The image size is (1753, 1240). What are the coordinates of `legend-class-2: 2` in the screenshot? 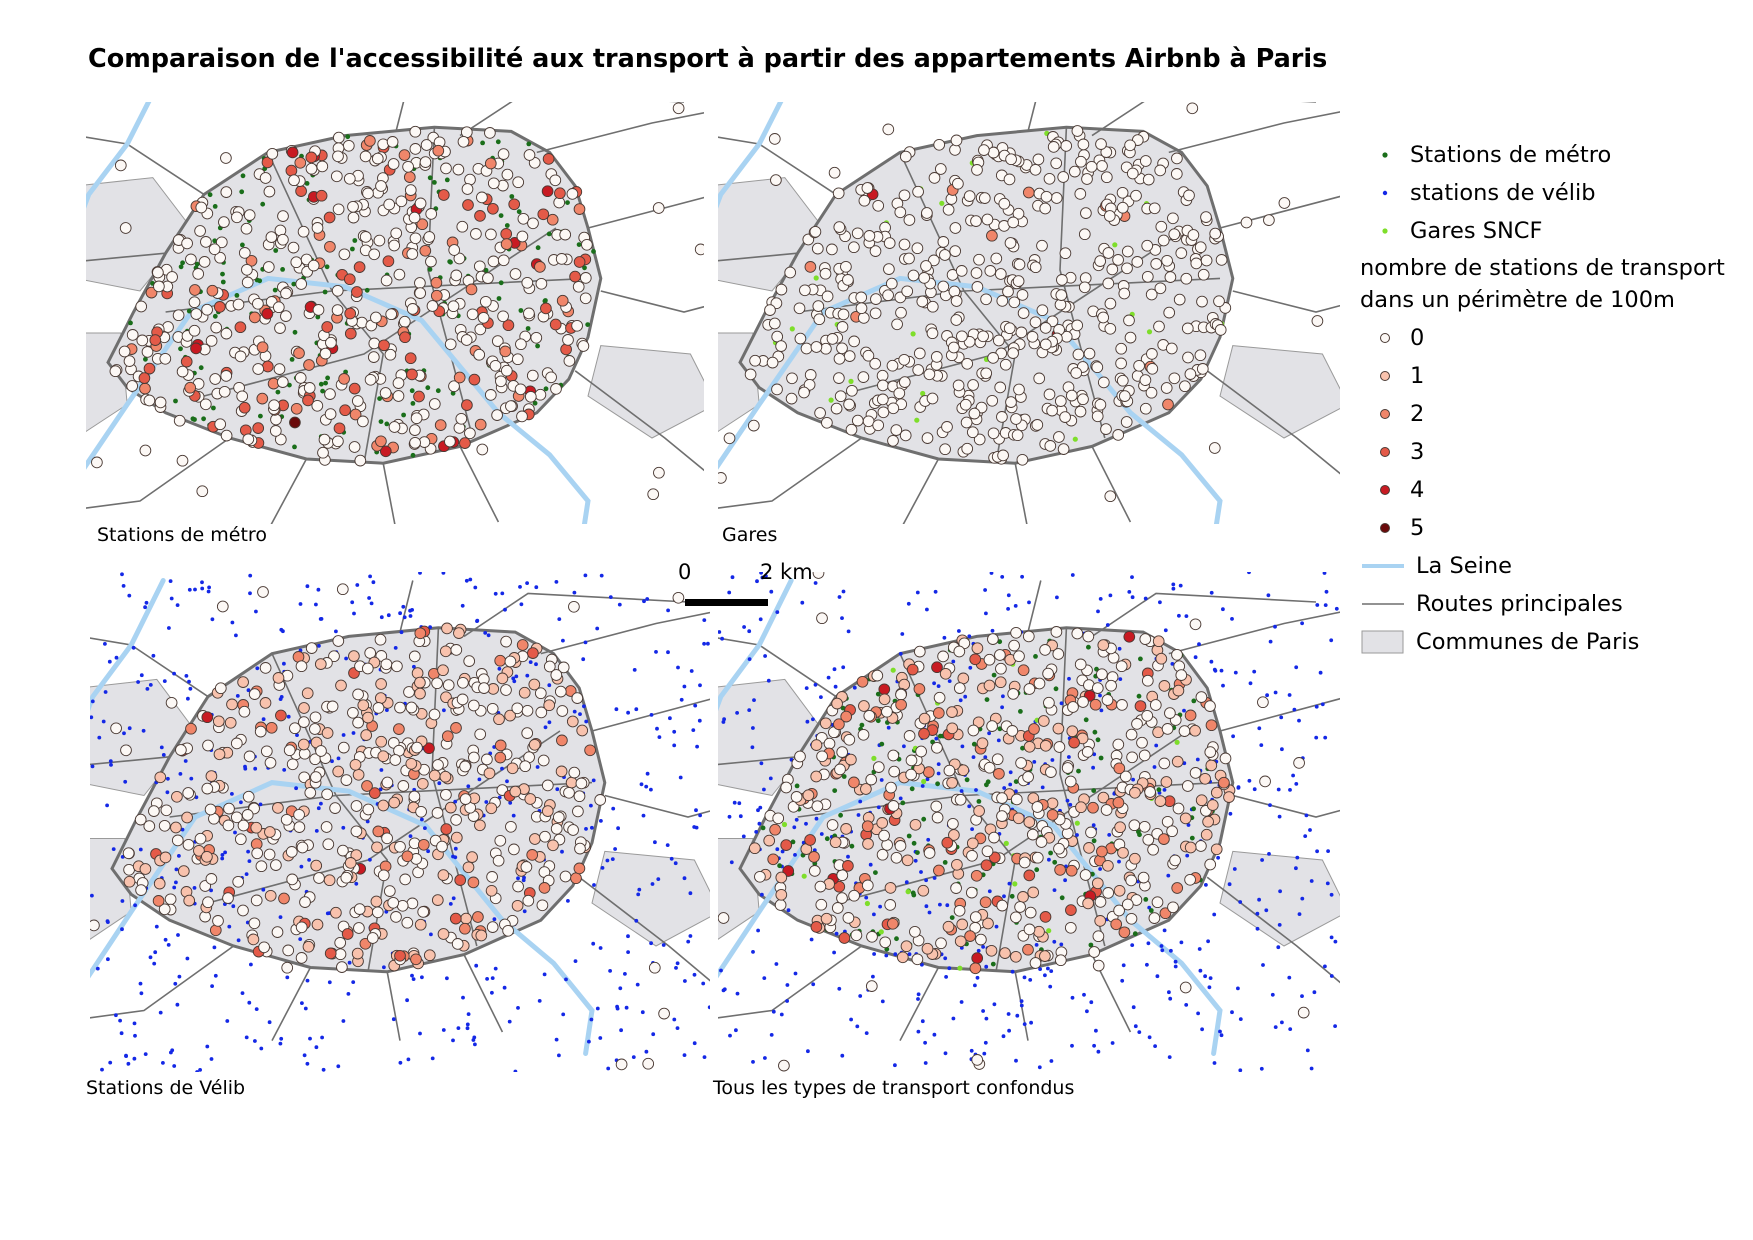 It's located at (1392, 414).